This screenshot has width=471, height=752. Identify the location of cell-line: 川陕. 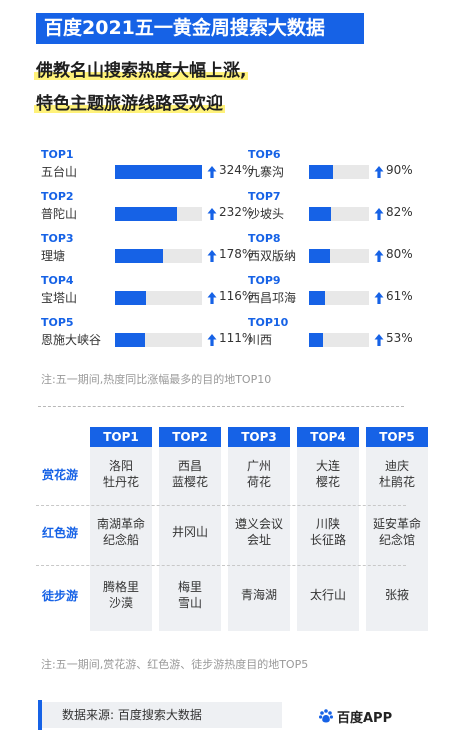
(327, 524).